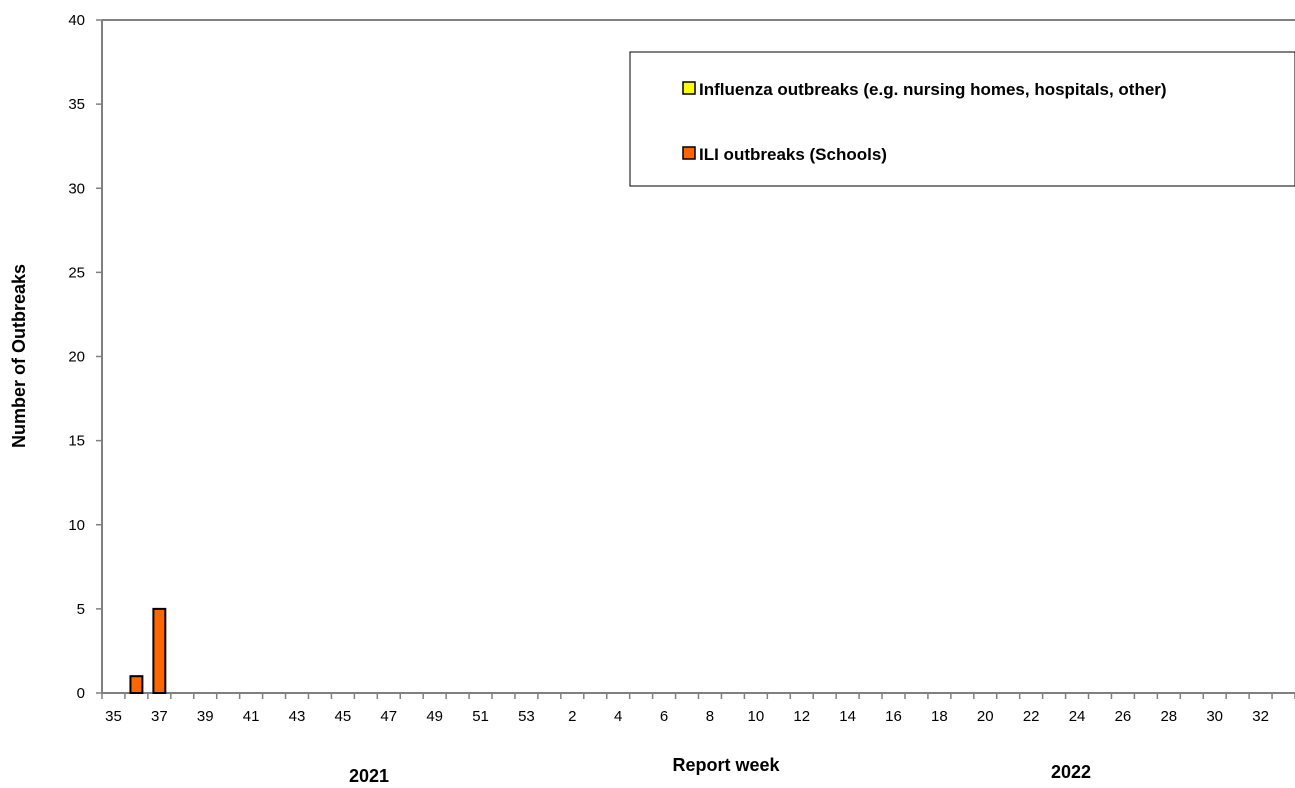 This screenshot has height=788, width=1295. What do you see at coordinates (618, 716) in the screenshot?
I see `x-tick-label-4: 4` at bounding box center [618, 716].